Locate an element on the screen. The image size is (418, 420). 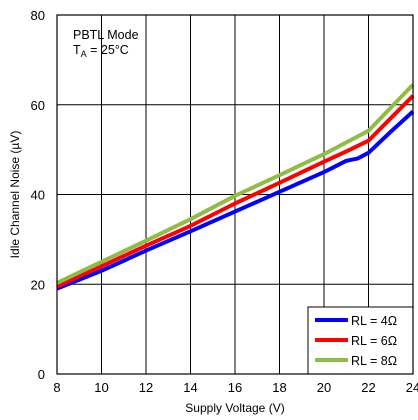
legend-label: RL = 8Ω is located at coordinates (374, 361).